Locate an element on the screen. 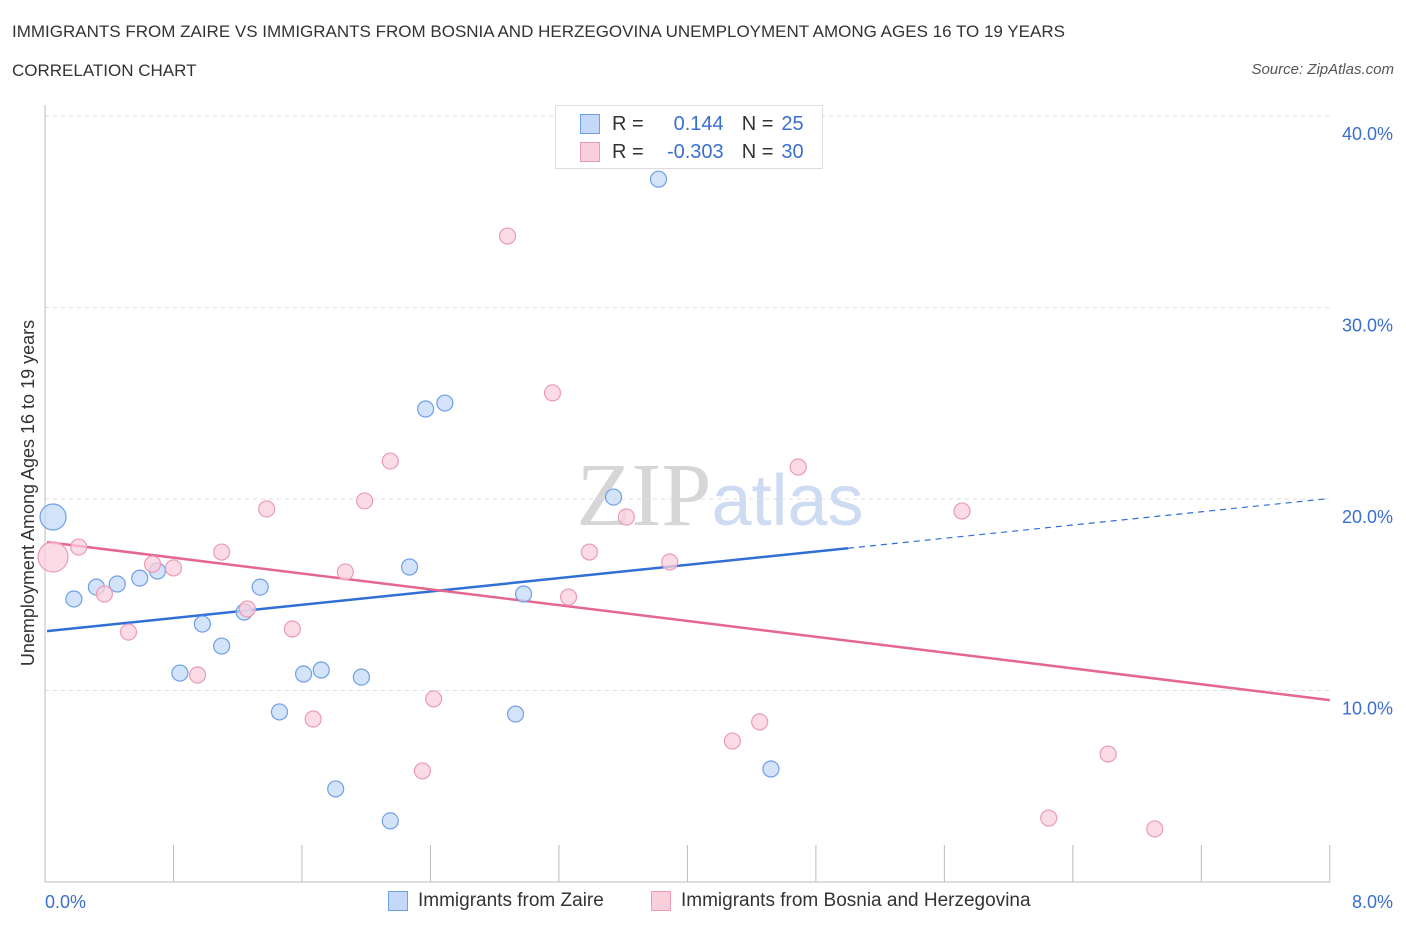 The height and width of the screenshot is (930, 1406). zaire-trend-line is located at coordinates (447, 589).